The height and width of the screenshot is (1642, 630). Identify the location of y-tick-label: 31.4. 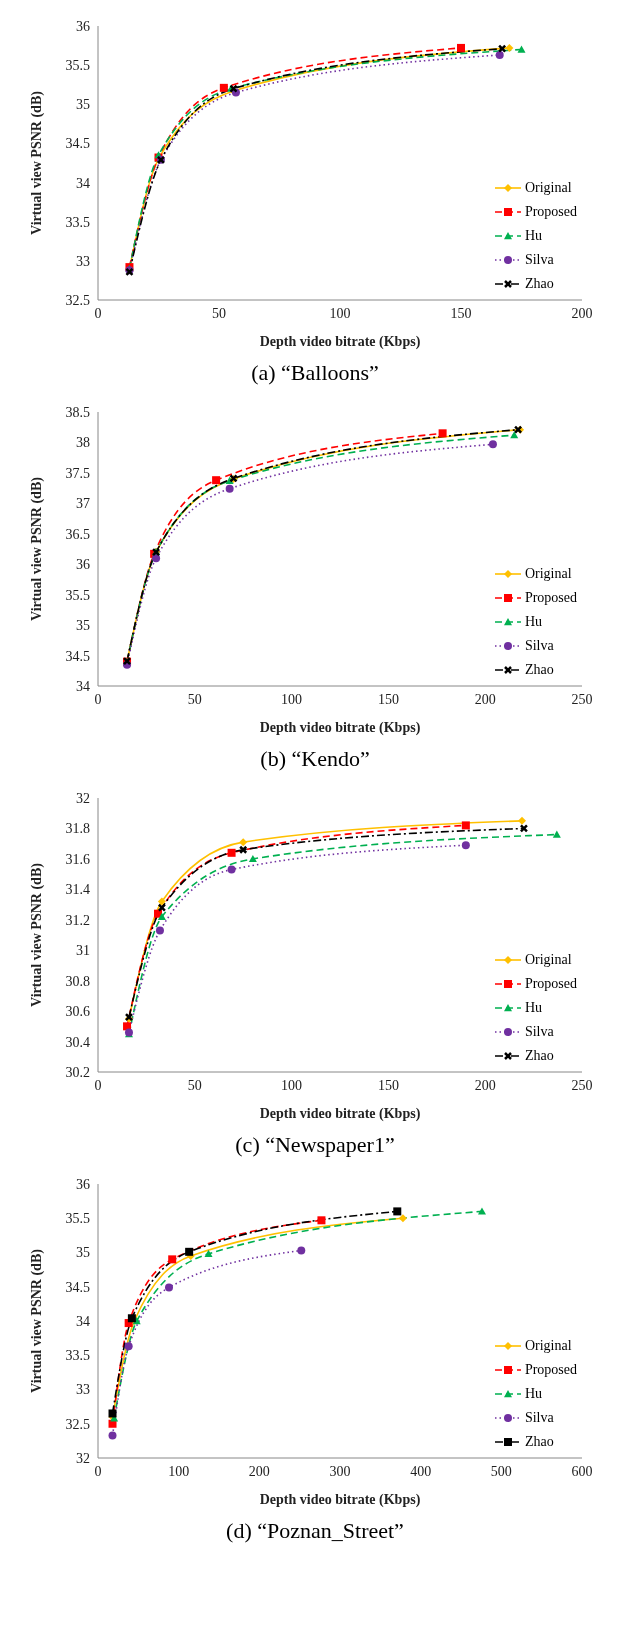
(77, 890).